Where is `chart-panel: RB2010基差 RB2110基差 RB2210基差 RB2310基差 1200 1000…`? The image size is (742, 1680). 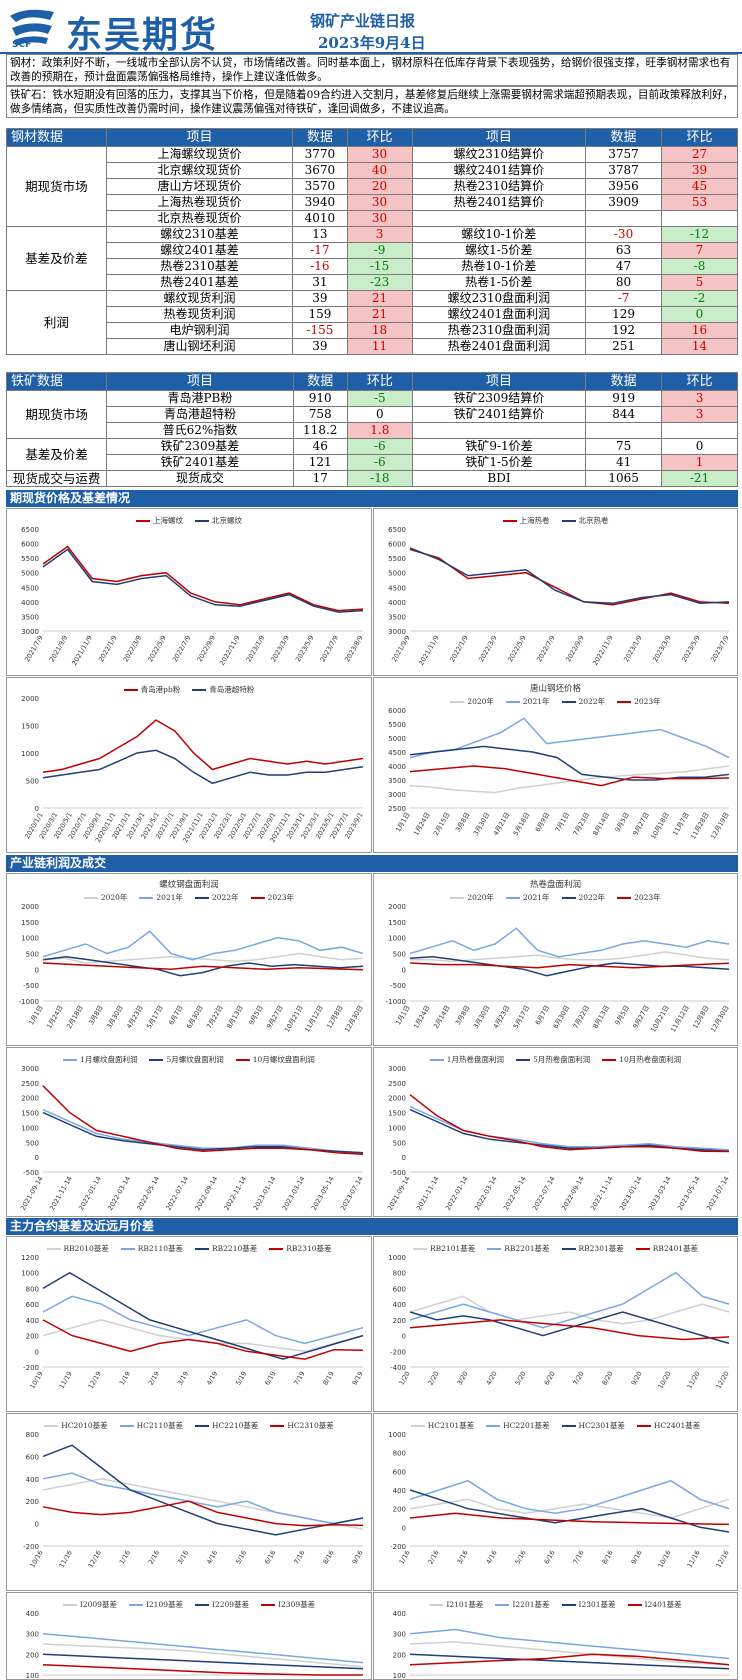
chart-panel: RB2010基差 RB2110基差 RB2210基差 RB2310基差 1200 1000… is located at coordinates (189, 1324).